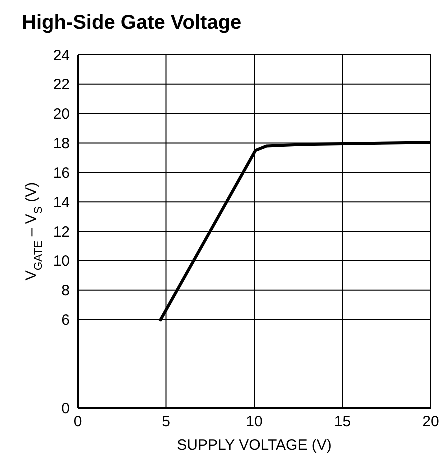 The height and width of the screenshot is (461, 441). I want to click on y-tick-label: 16, so click(61, 173).